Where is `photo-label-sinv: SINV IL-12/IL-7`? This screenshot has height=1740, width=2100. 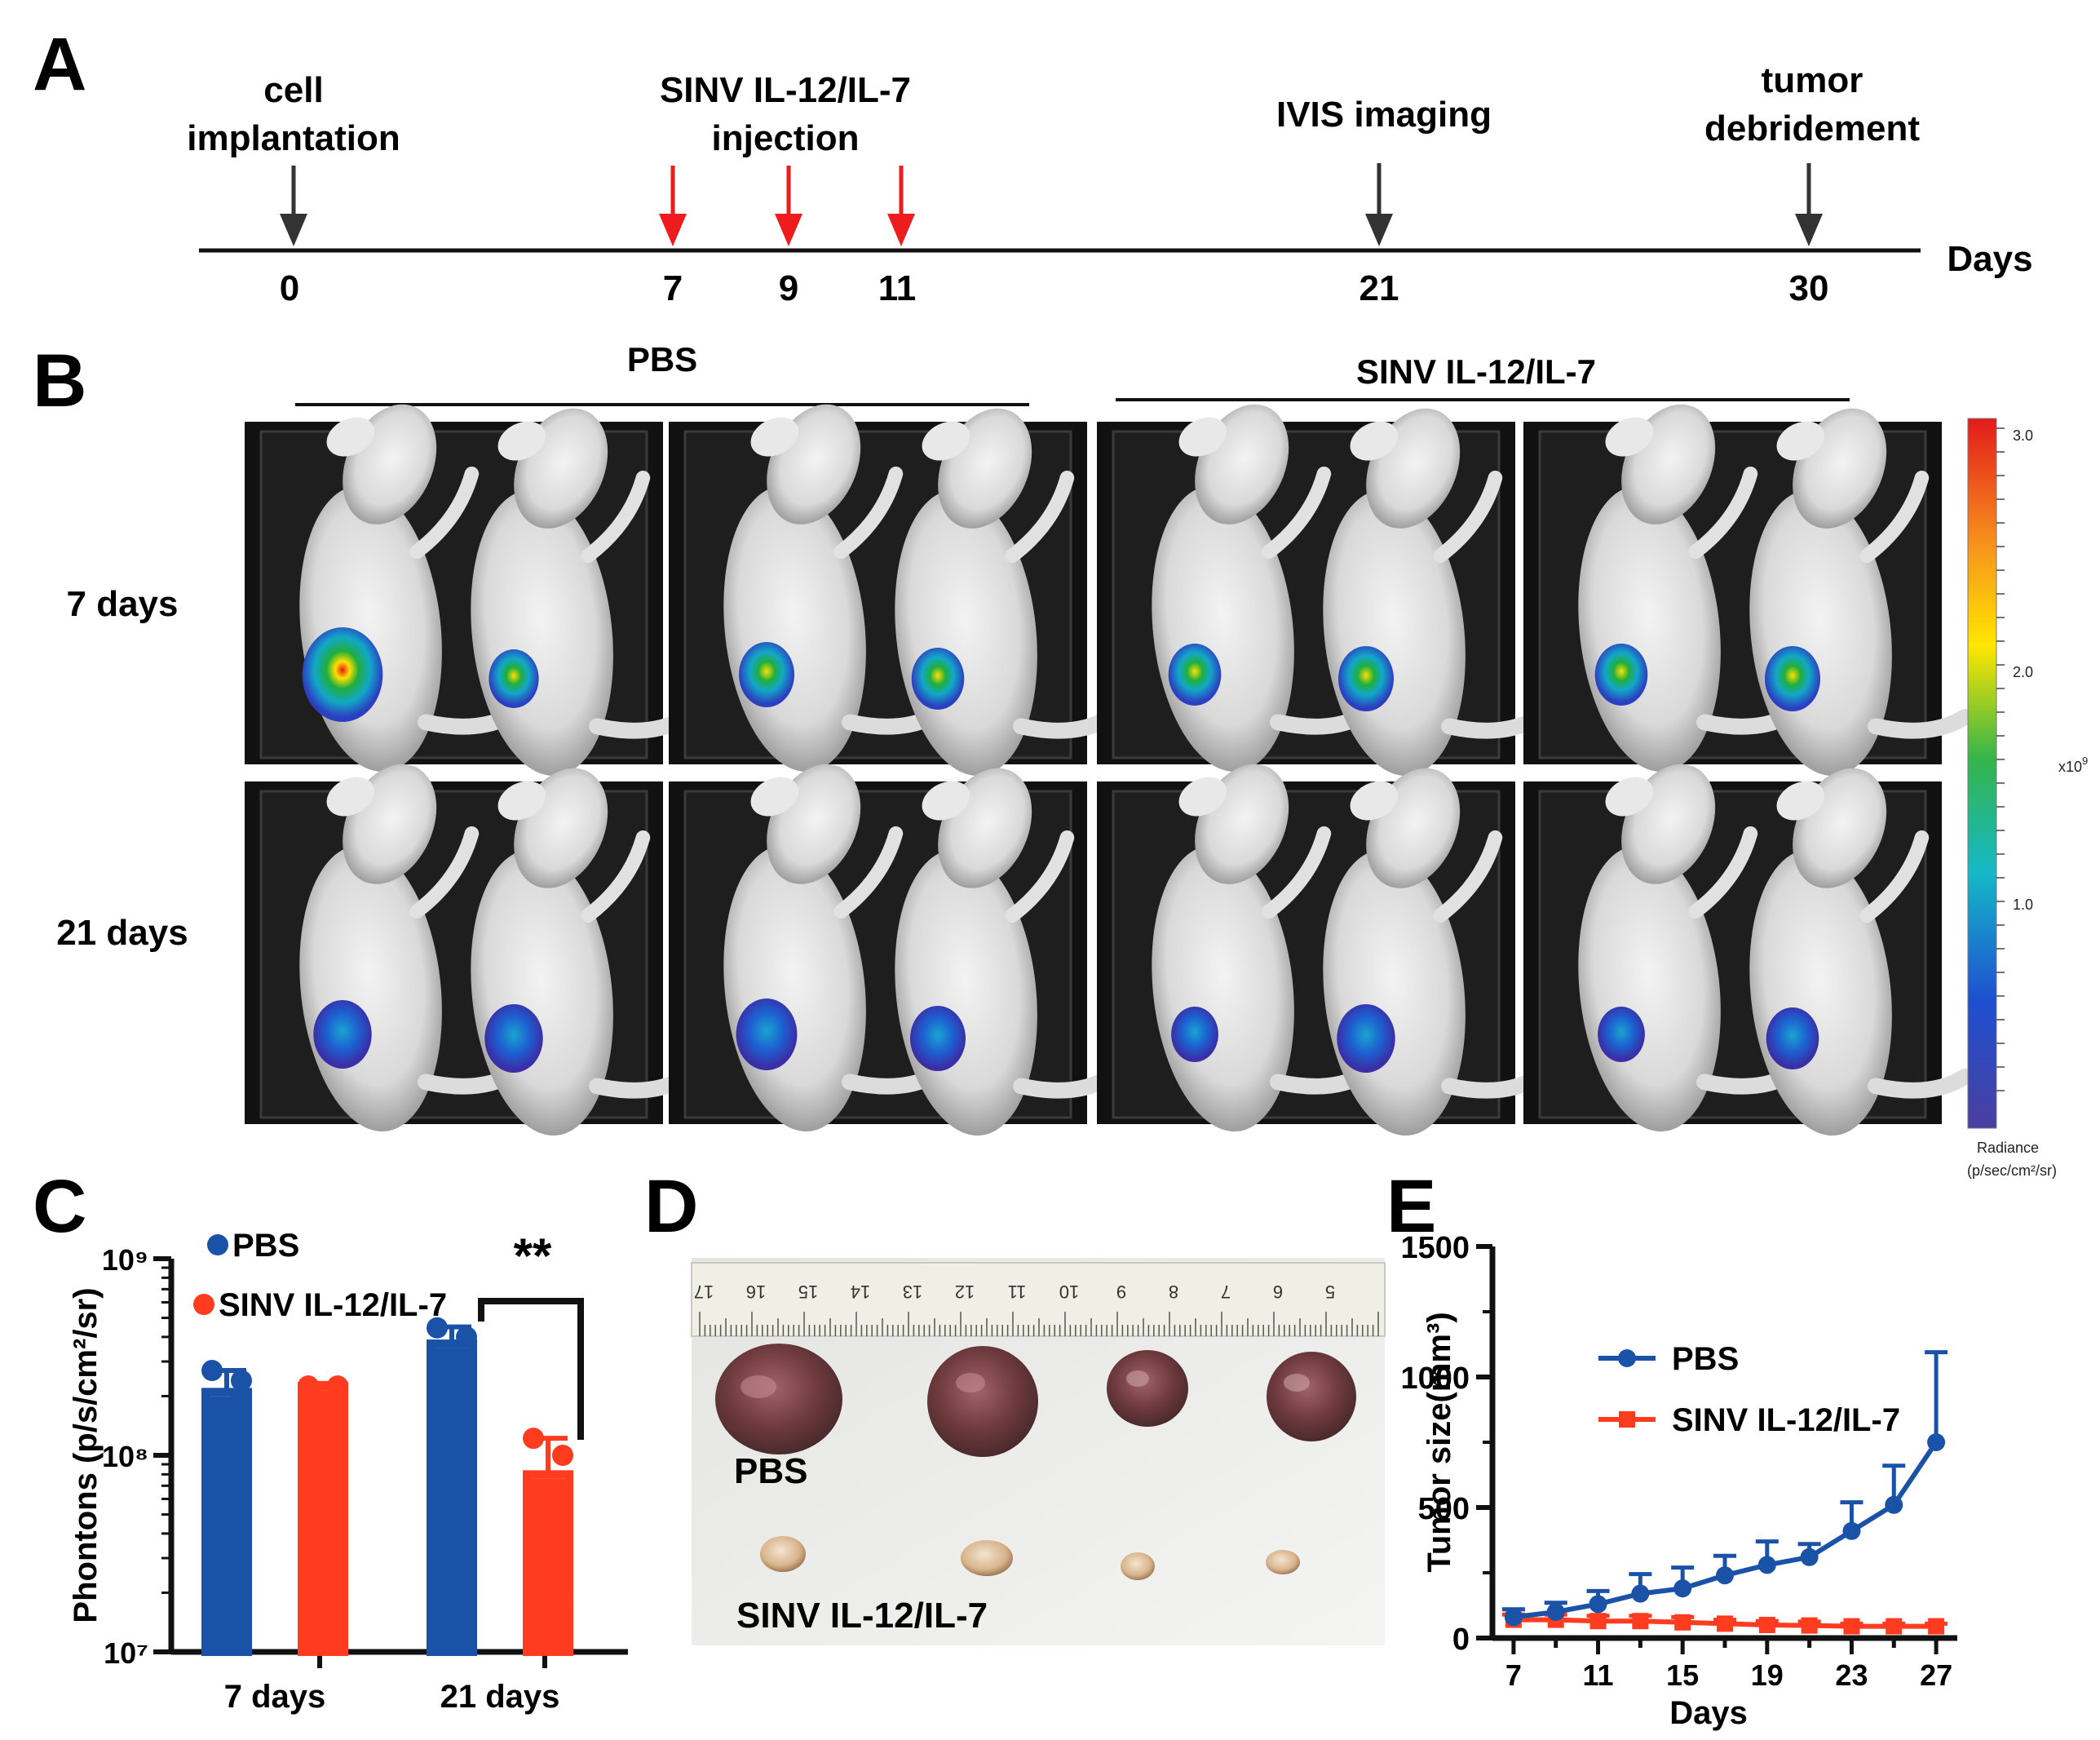 photo-label-sinv: SINV IL-12/IL-7 is located at coordinates (862, 1616).